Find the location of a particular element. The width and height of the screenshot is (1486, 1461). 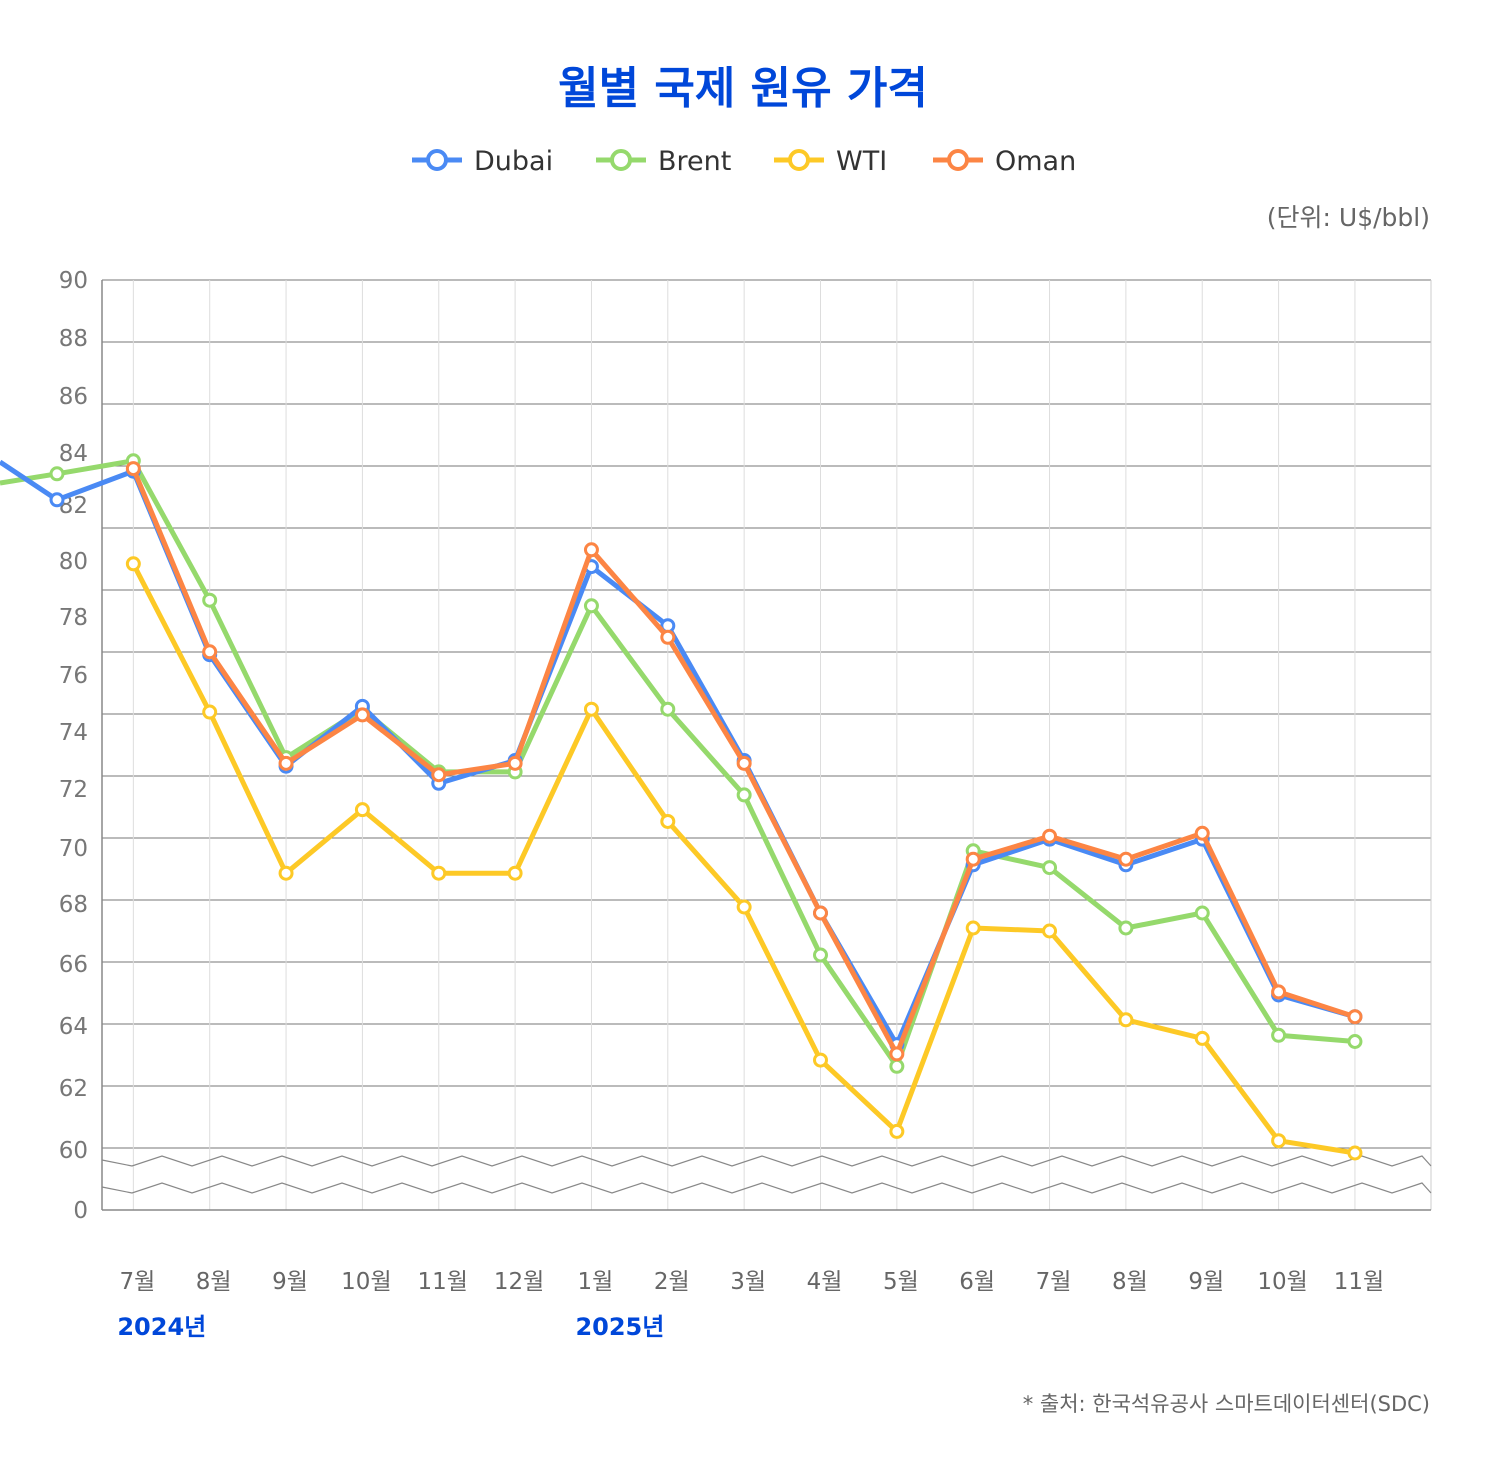

y-tick-label: 68 is located at coordinates (73, 905).